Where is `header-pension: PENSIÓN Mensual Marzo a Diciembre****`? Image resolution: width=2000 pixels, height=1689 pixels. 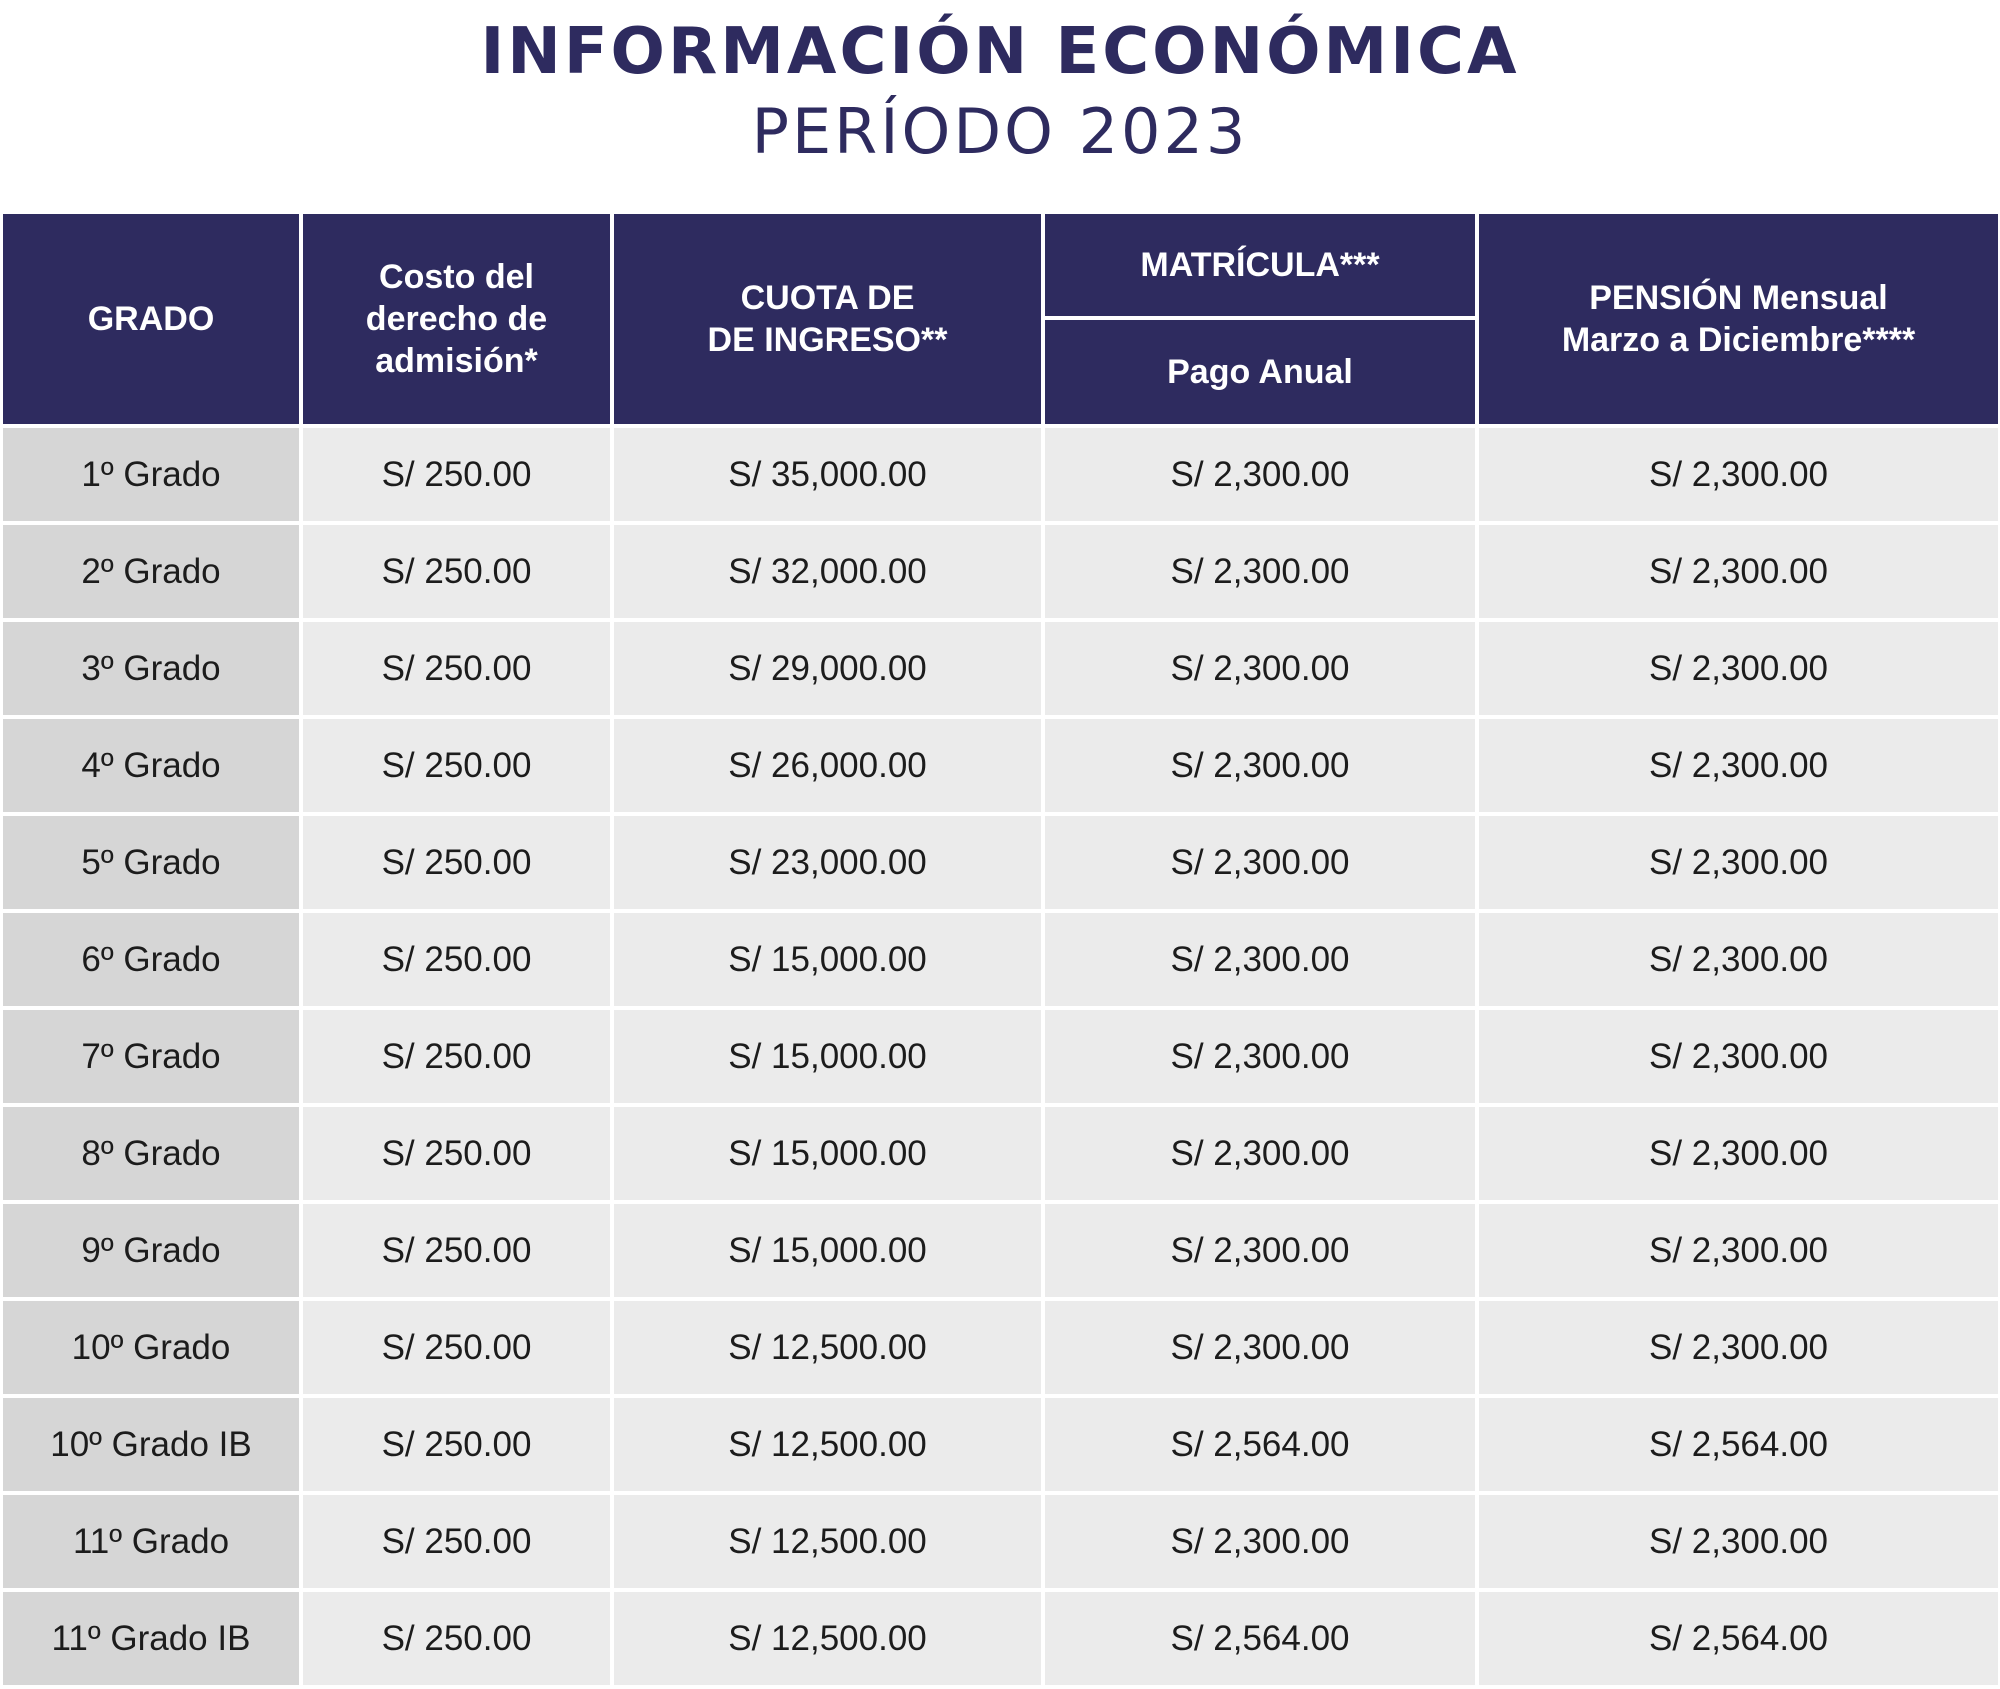
header-pension: PENSIÓN Mensual Marzo a Diciembre**** is located at coordinates (1738, 319).